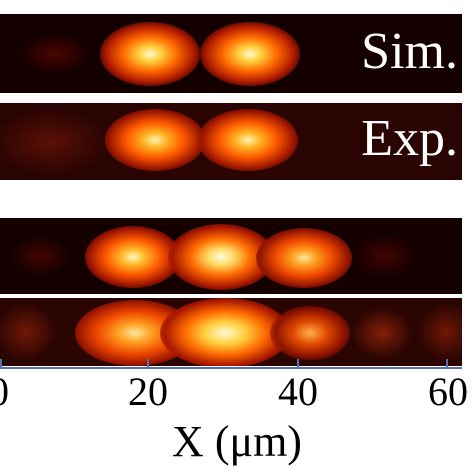 This screenshot has height=474, width=474. Describe the element at coordinates (298, 391) in the screenshot. I see `x-tick-label: 40` at that location.